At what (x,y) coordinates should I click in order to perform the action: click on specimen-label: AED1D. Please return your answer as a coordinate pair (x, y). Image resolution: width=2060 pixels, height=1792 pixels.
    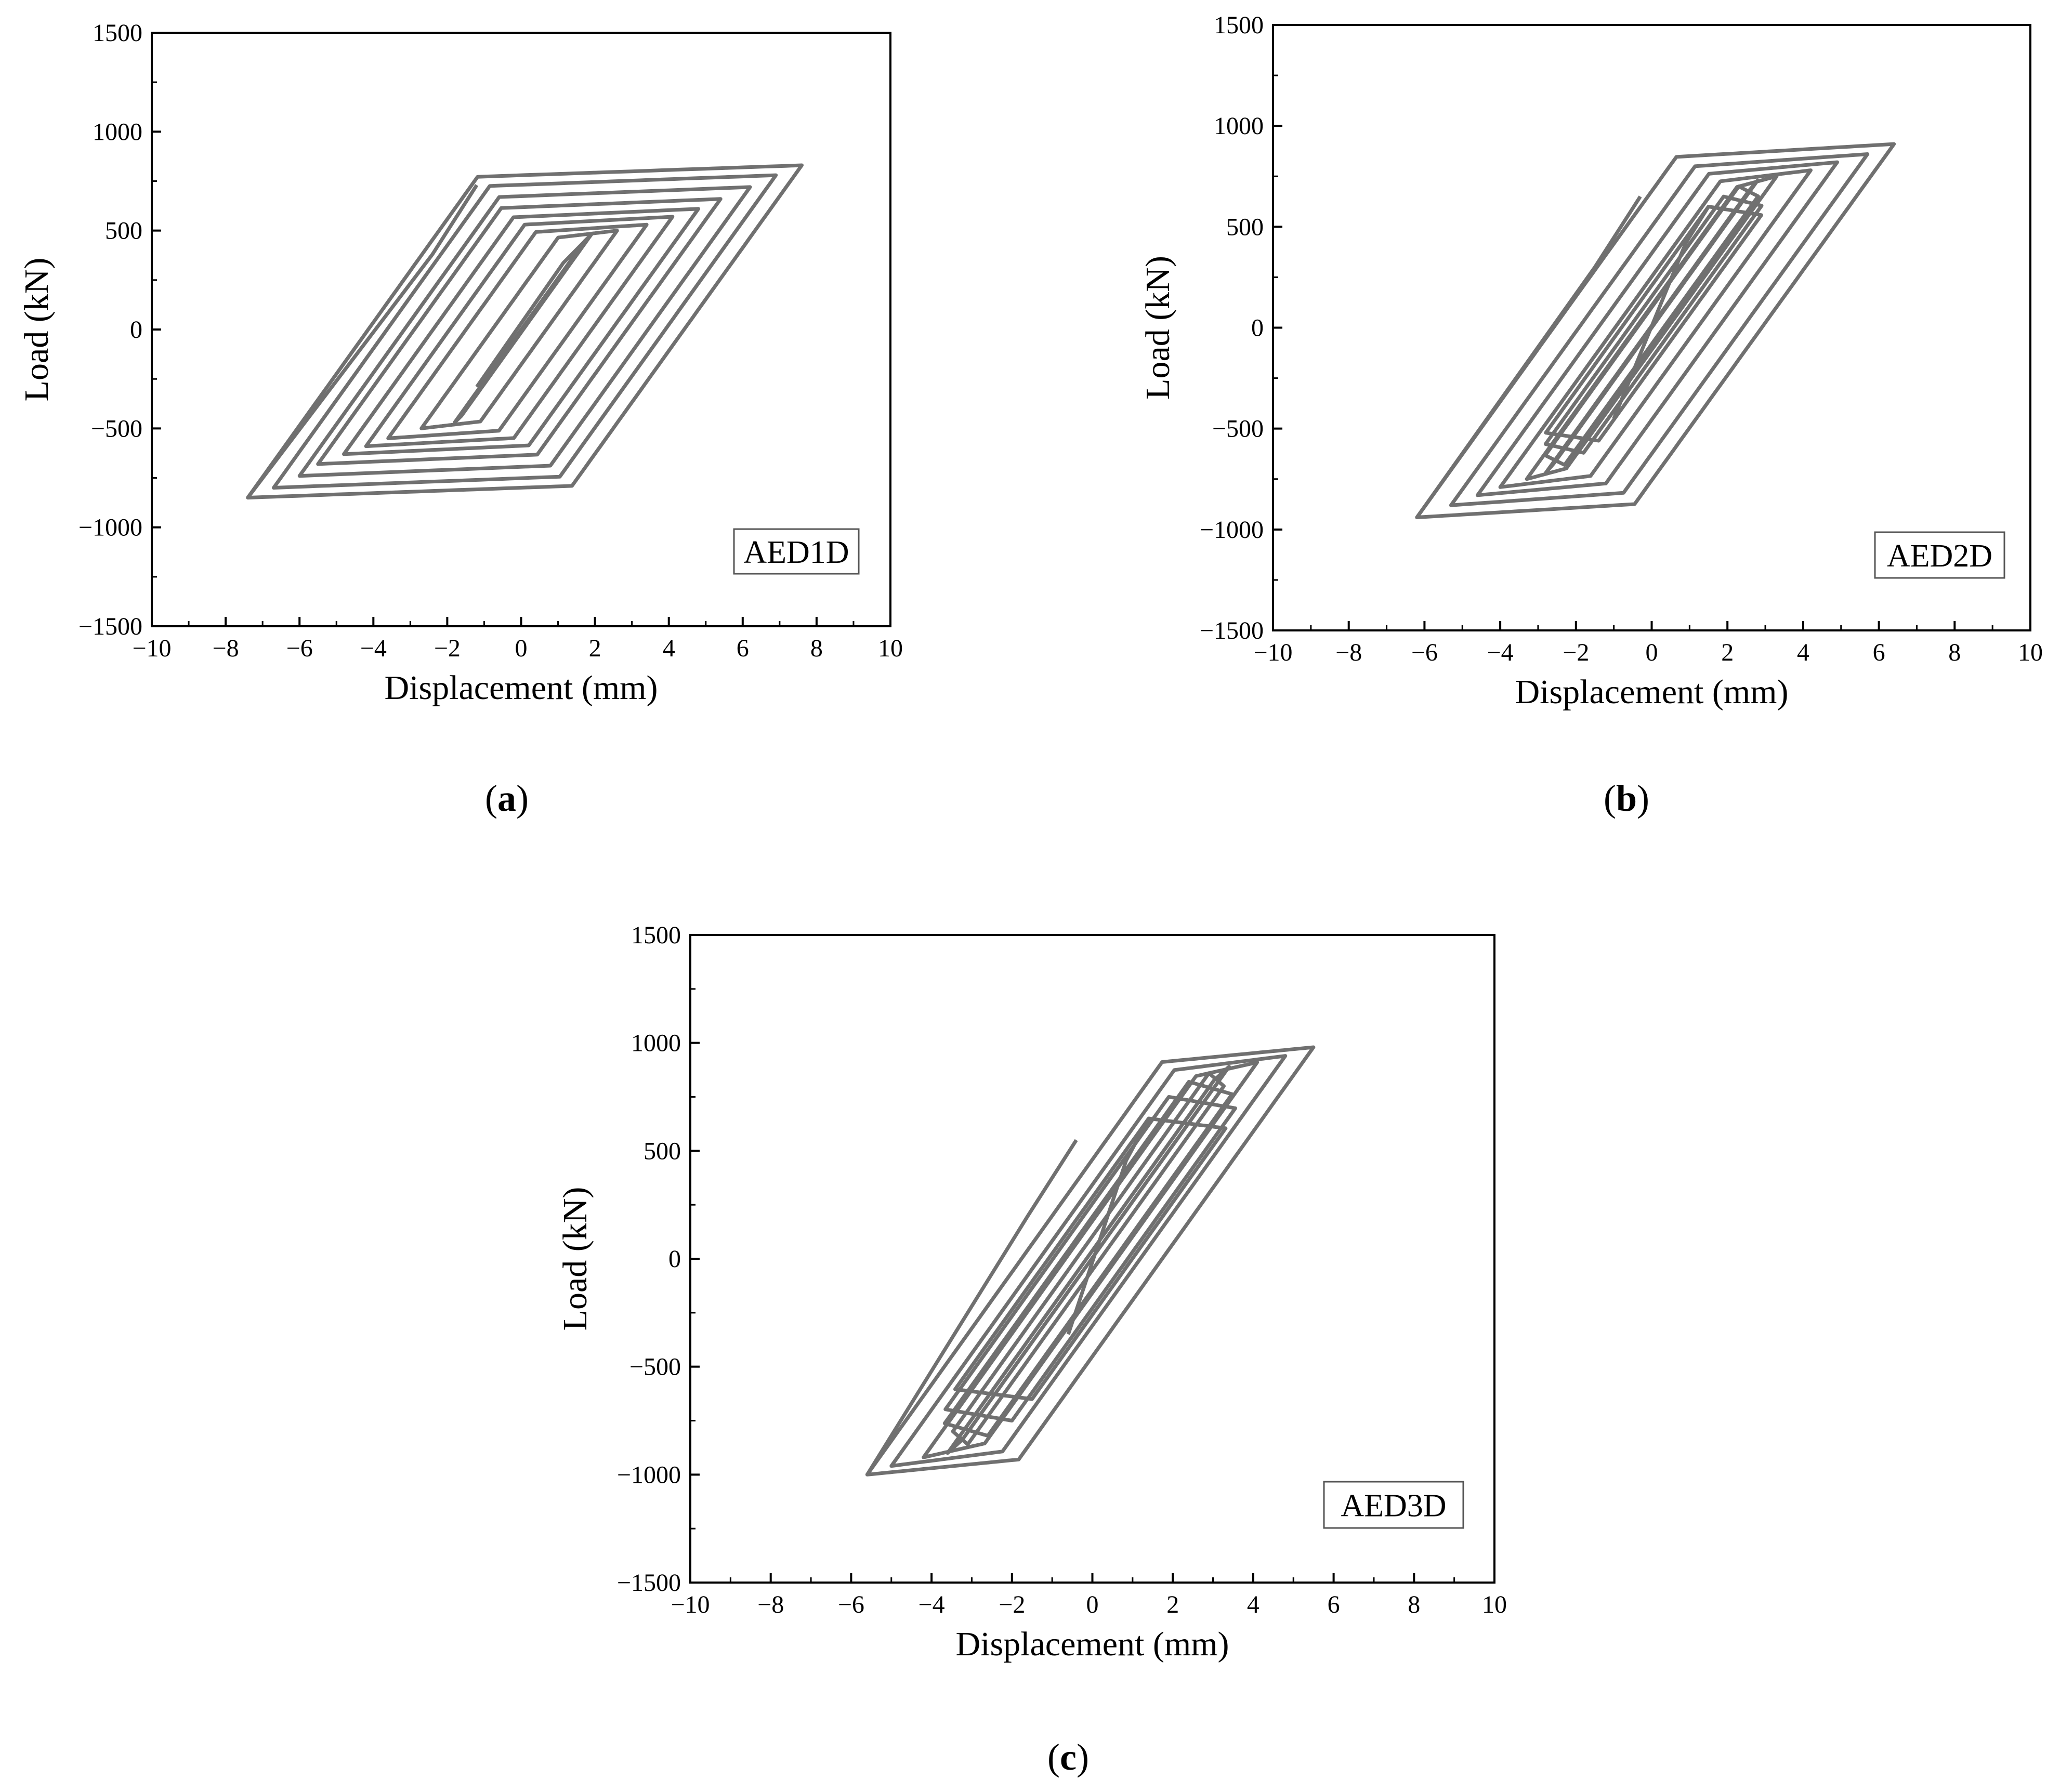
    Looking at the image, I should click on (796, 552).